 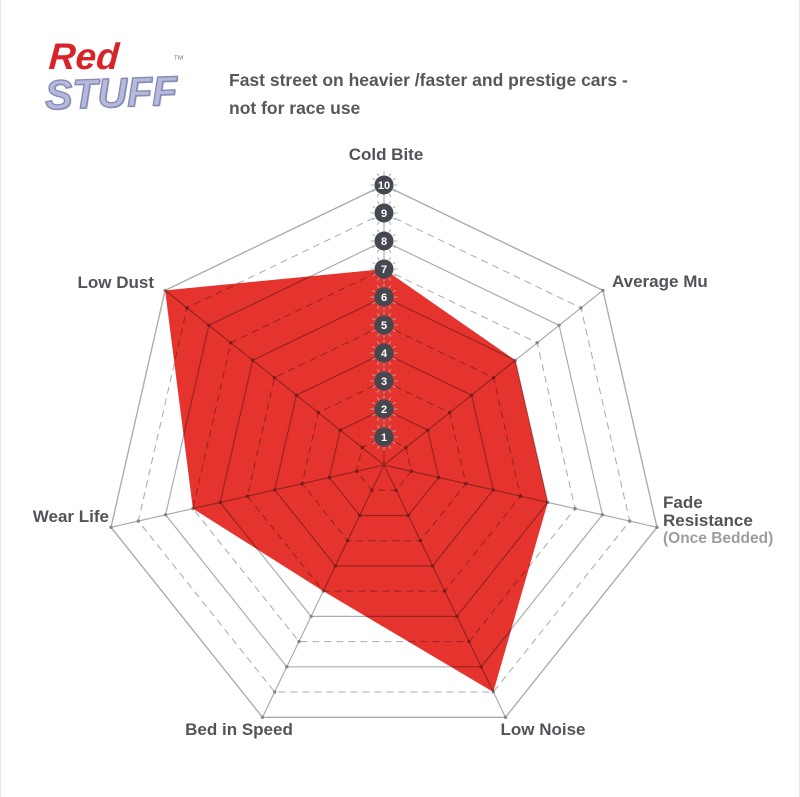 What do you see at coordinates (386, 154) in the screenshot?
I see `axis-label-cold-bite: Cold Bite` at bounding box center [386, 154].